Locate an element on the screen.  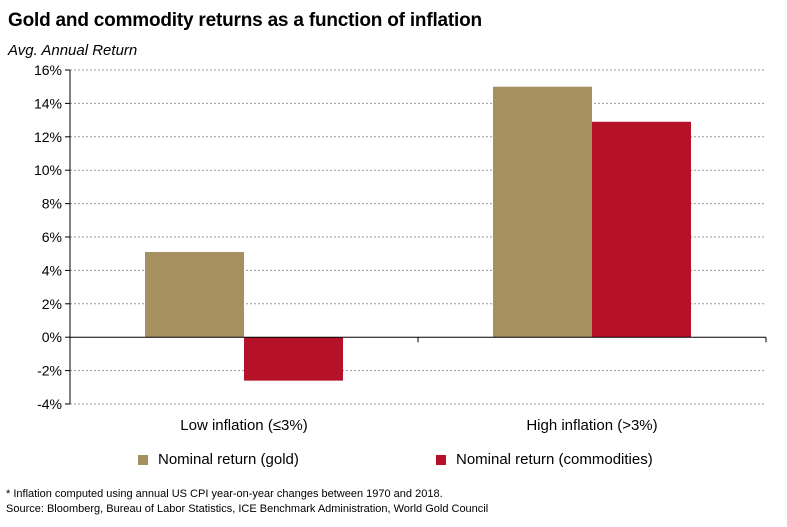
y-tick-label: 12% is located at coordinates (48, 137).